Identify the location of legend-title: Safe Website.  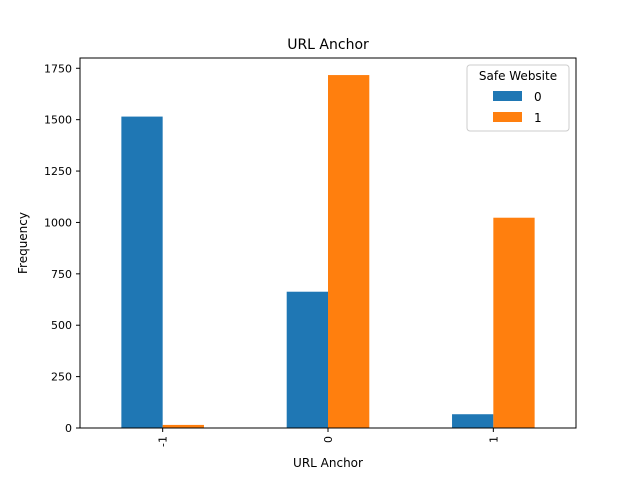
(518, 76).